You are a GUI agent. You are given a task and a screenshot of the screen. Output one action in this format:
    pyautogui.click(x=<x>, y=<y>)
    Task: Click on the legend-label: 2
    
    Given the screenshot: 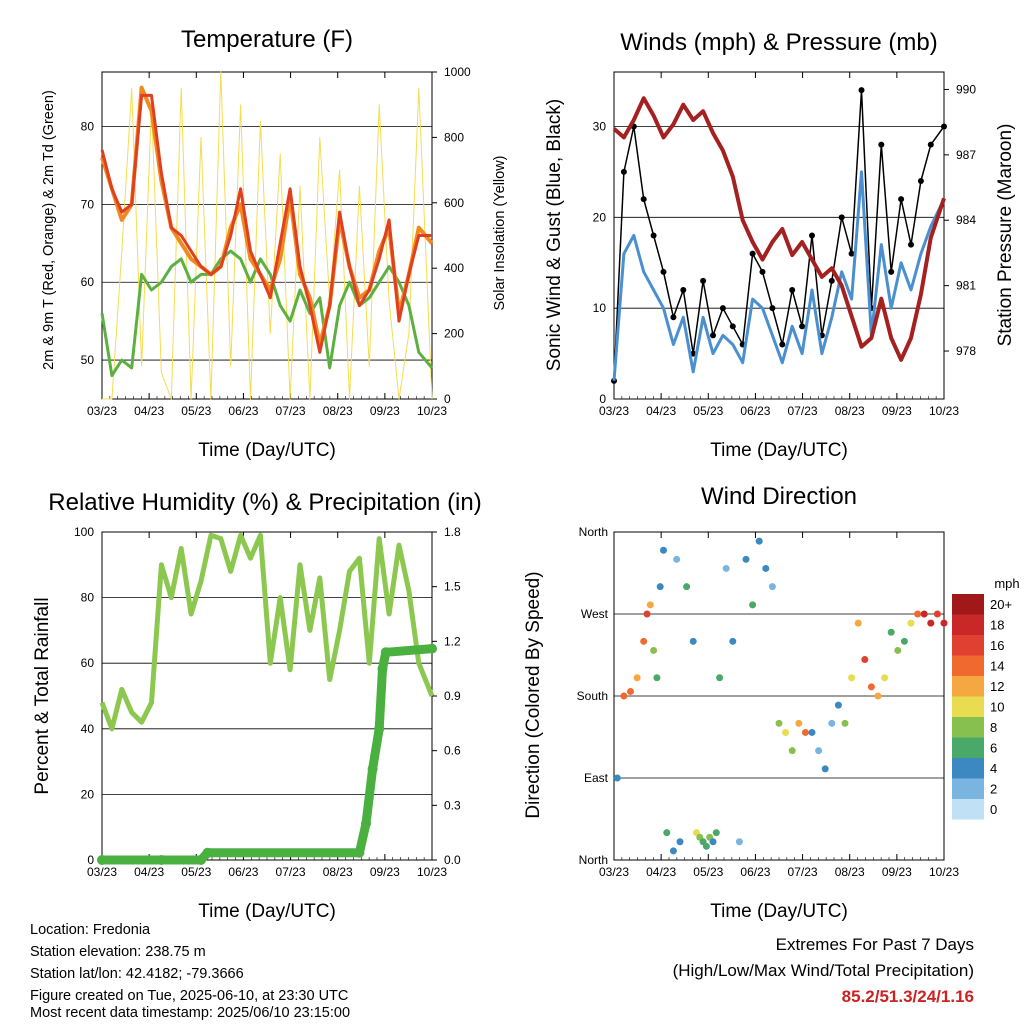 What is the action you would take?
    pyautogui.click(x=993, y=789)
    